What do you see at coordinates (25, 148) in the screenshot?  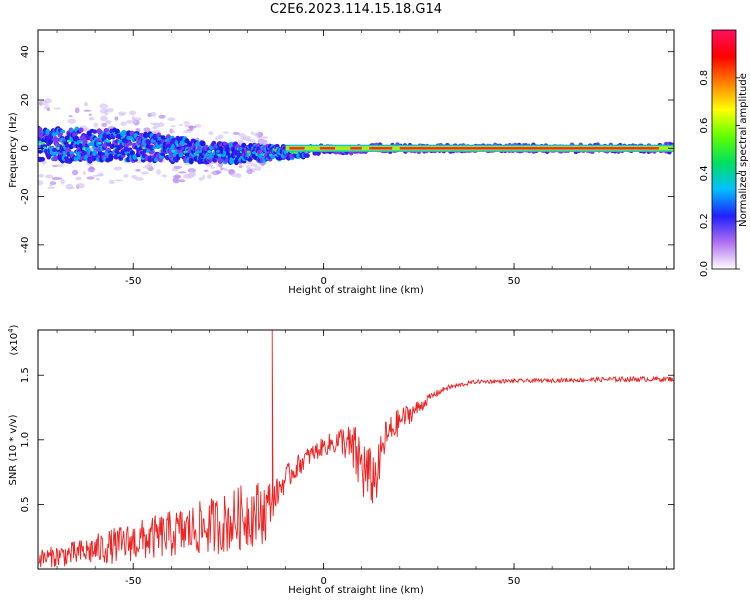 I see `spectrogram-y-tick-label: 0` at bounding box center [25, 148].